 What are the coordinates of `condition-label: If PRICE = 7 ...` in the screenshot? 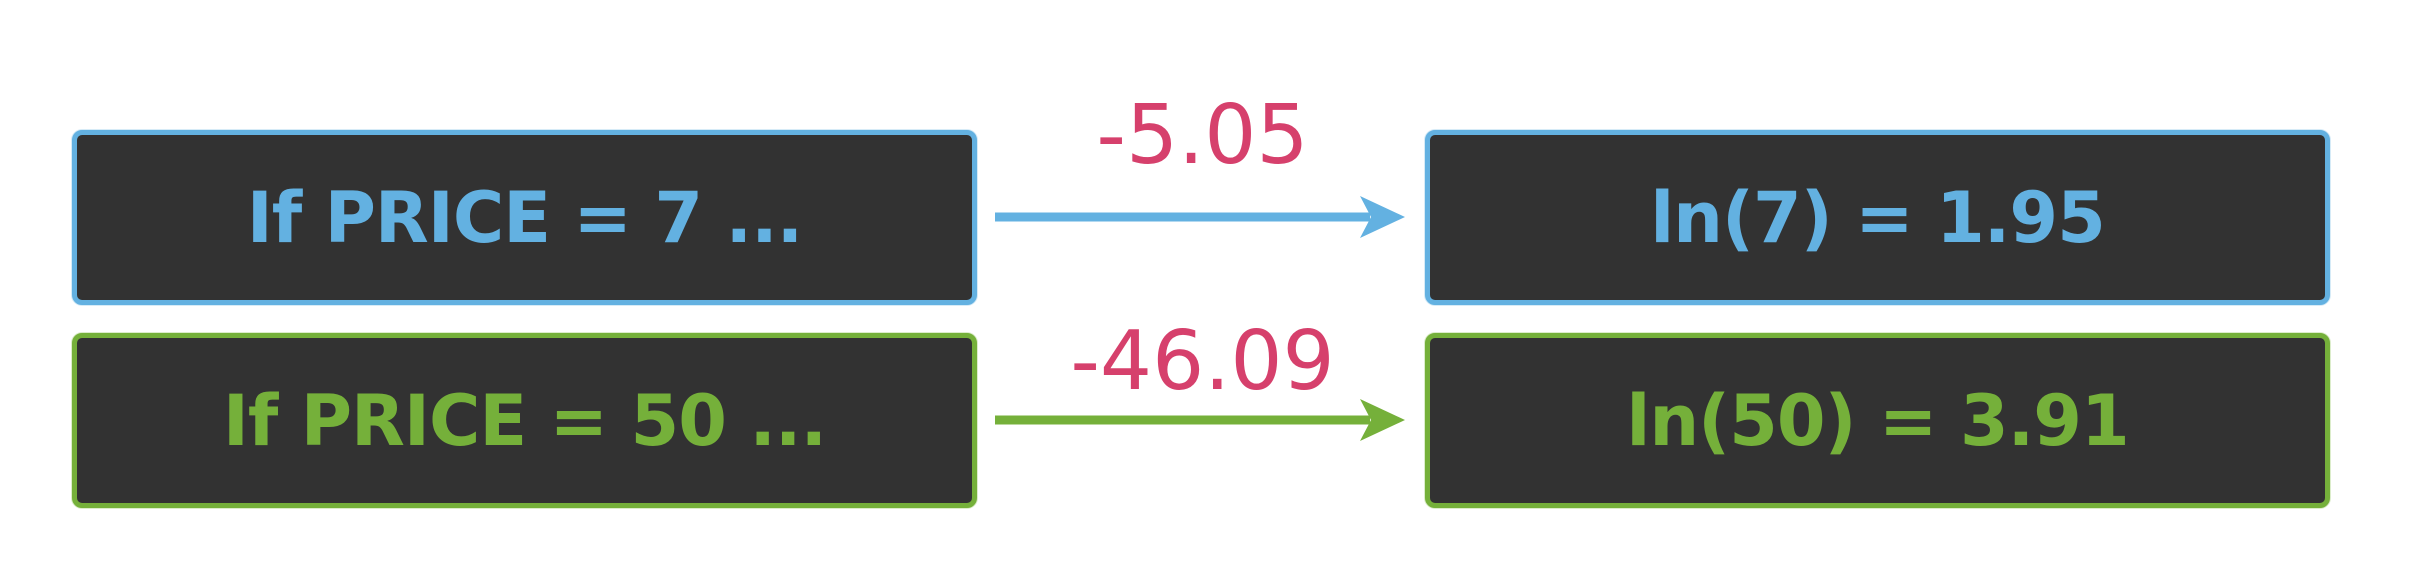 It's located at (525, 217).